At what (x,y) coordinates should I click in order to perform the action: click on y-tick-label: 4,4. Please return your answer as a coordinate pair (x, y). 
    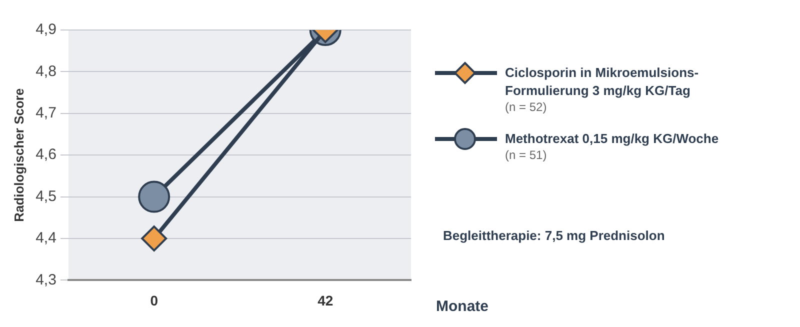
    Looking at the image, I should click on (46, 238).